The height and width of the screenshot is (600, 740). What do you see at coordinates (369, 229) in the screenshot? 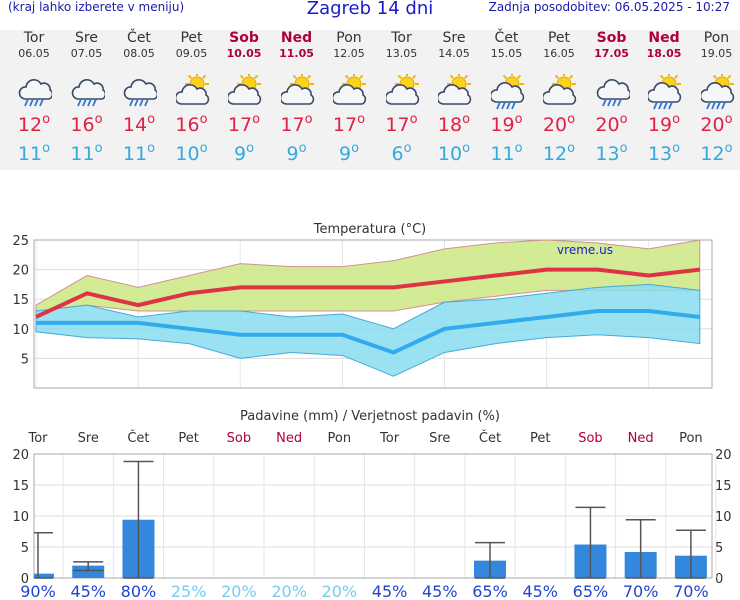
I see `chart-title: Temperatura (°C)` at bounding box center [369, 229].